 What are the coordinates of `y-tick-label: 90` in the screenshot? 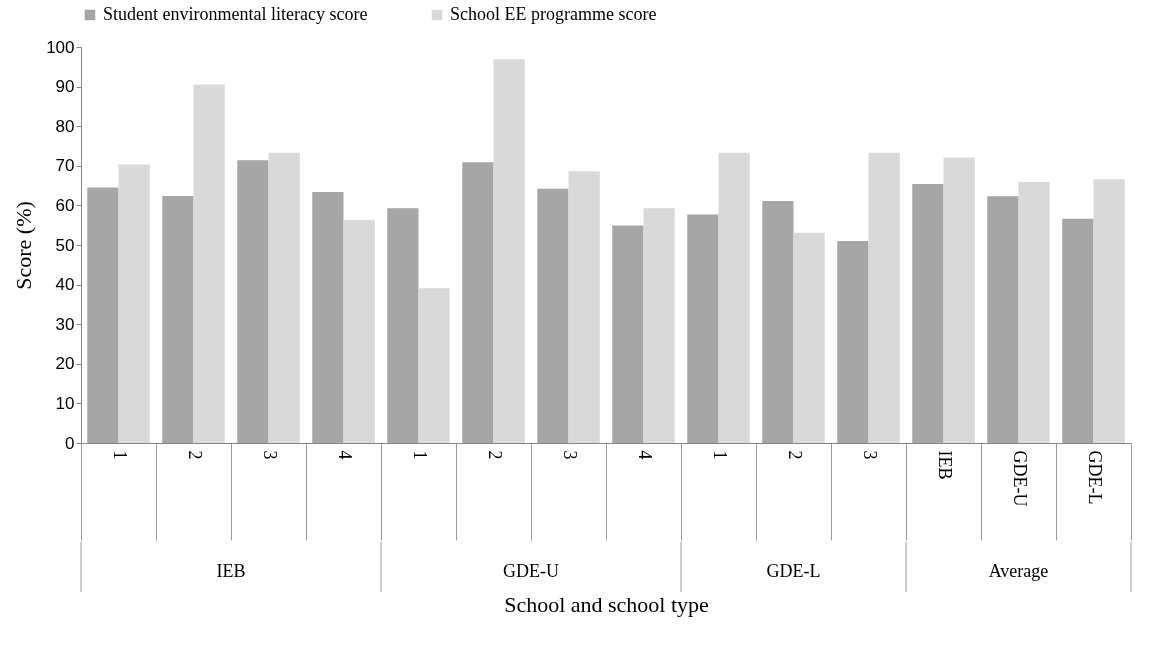 It's located at (65, 87).